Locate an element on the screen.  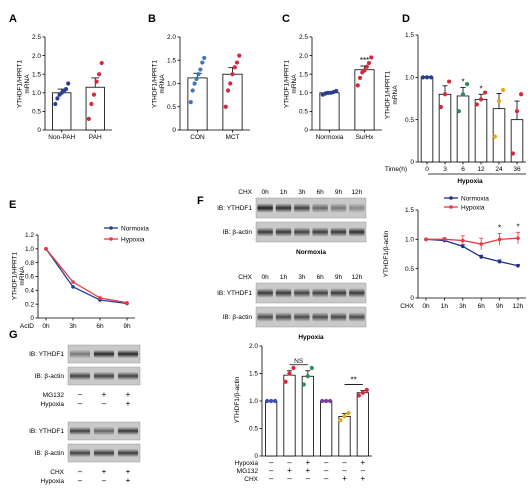
x-tick-label: 0h is located at coordinates (426, 306).